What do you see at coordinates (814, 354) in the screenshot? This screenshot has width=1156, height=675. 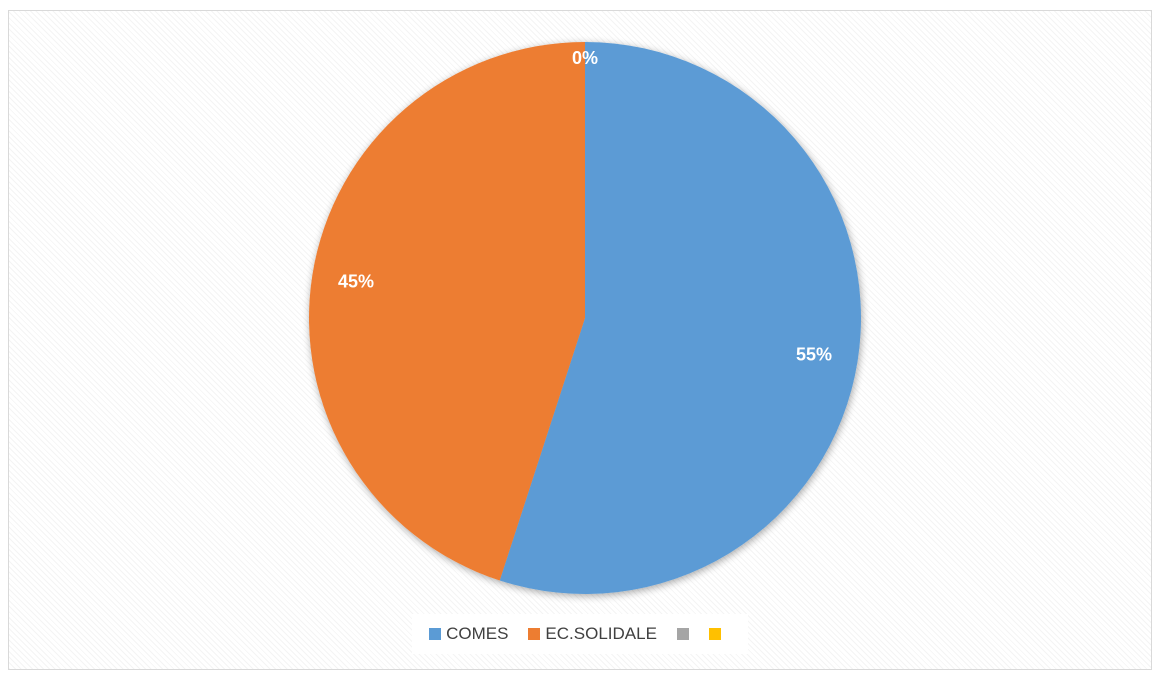 I see `data-label-1: 55%` at bounding box center [814, 354].